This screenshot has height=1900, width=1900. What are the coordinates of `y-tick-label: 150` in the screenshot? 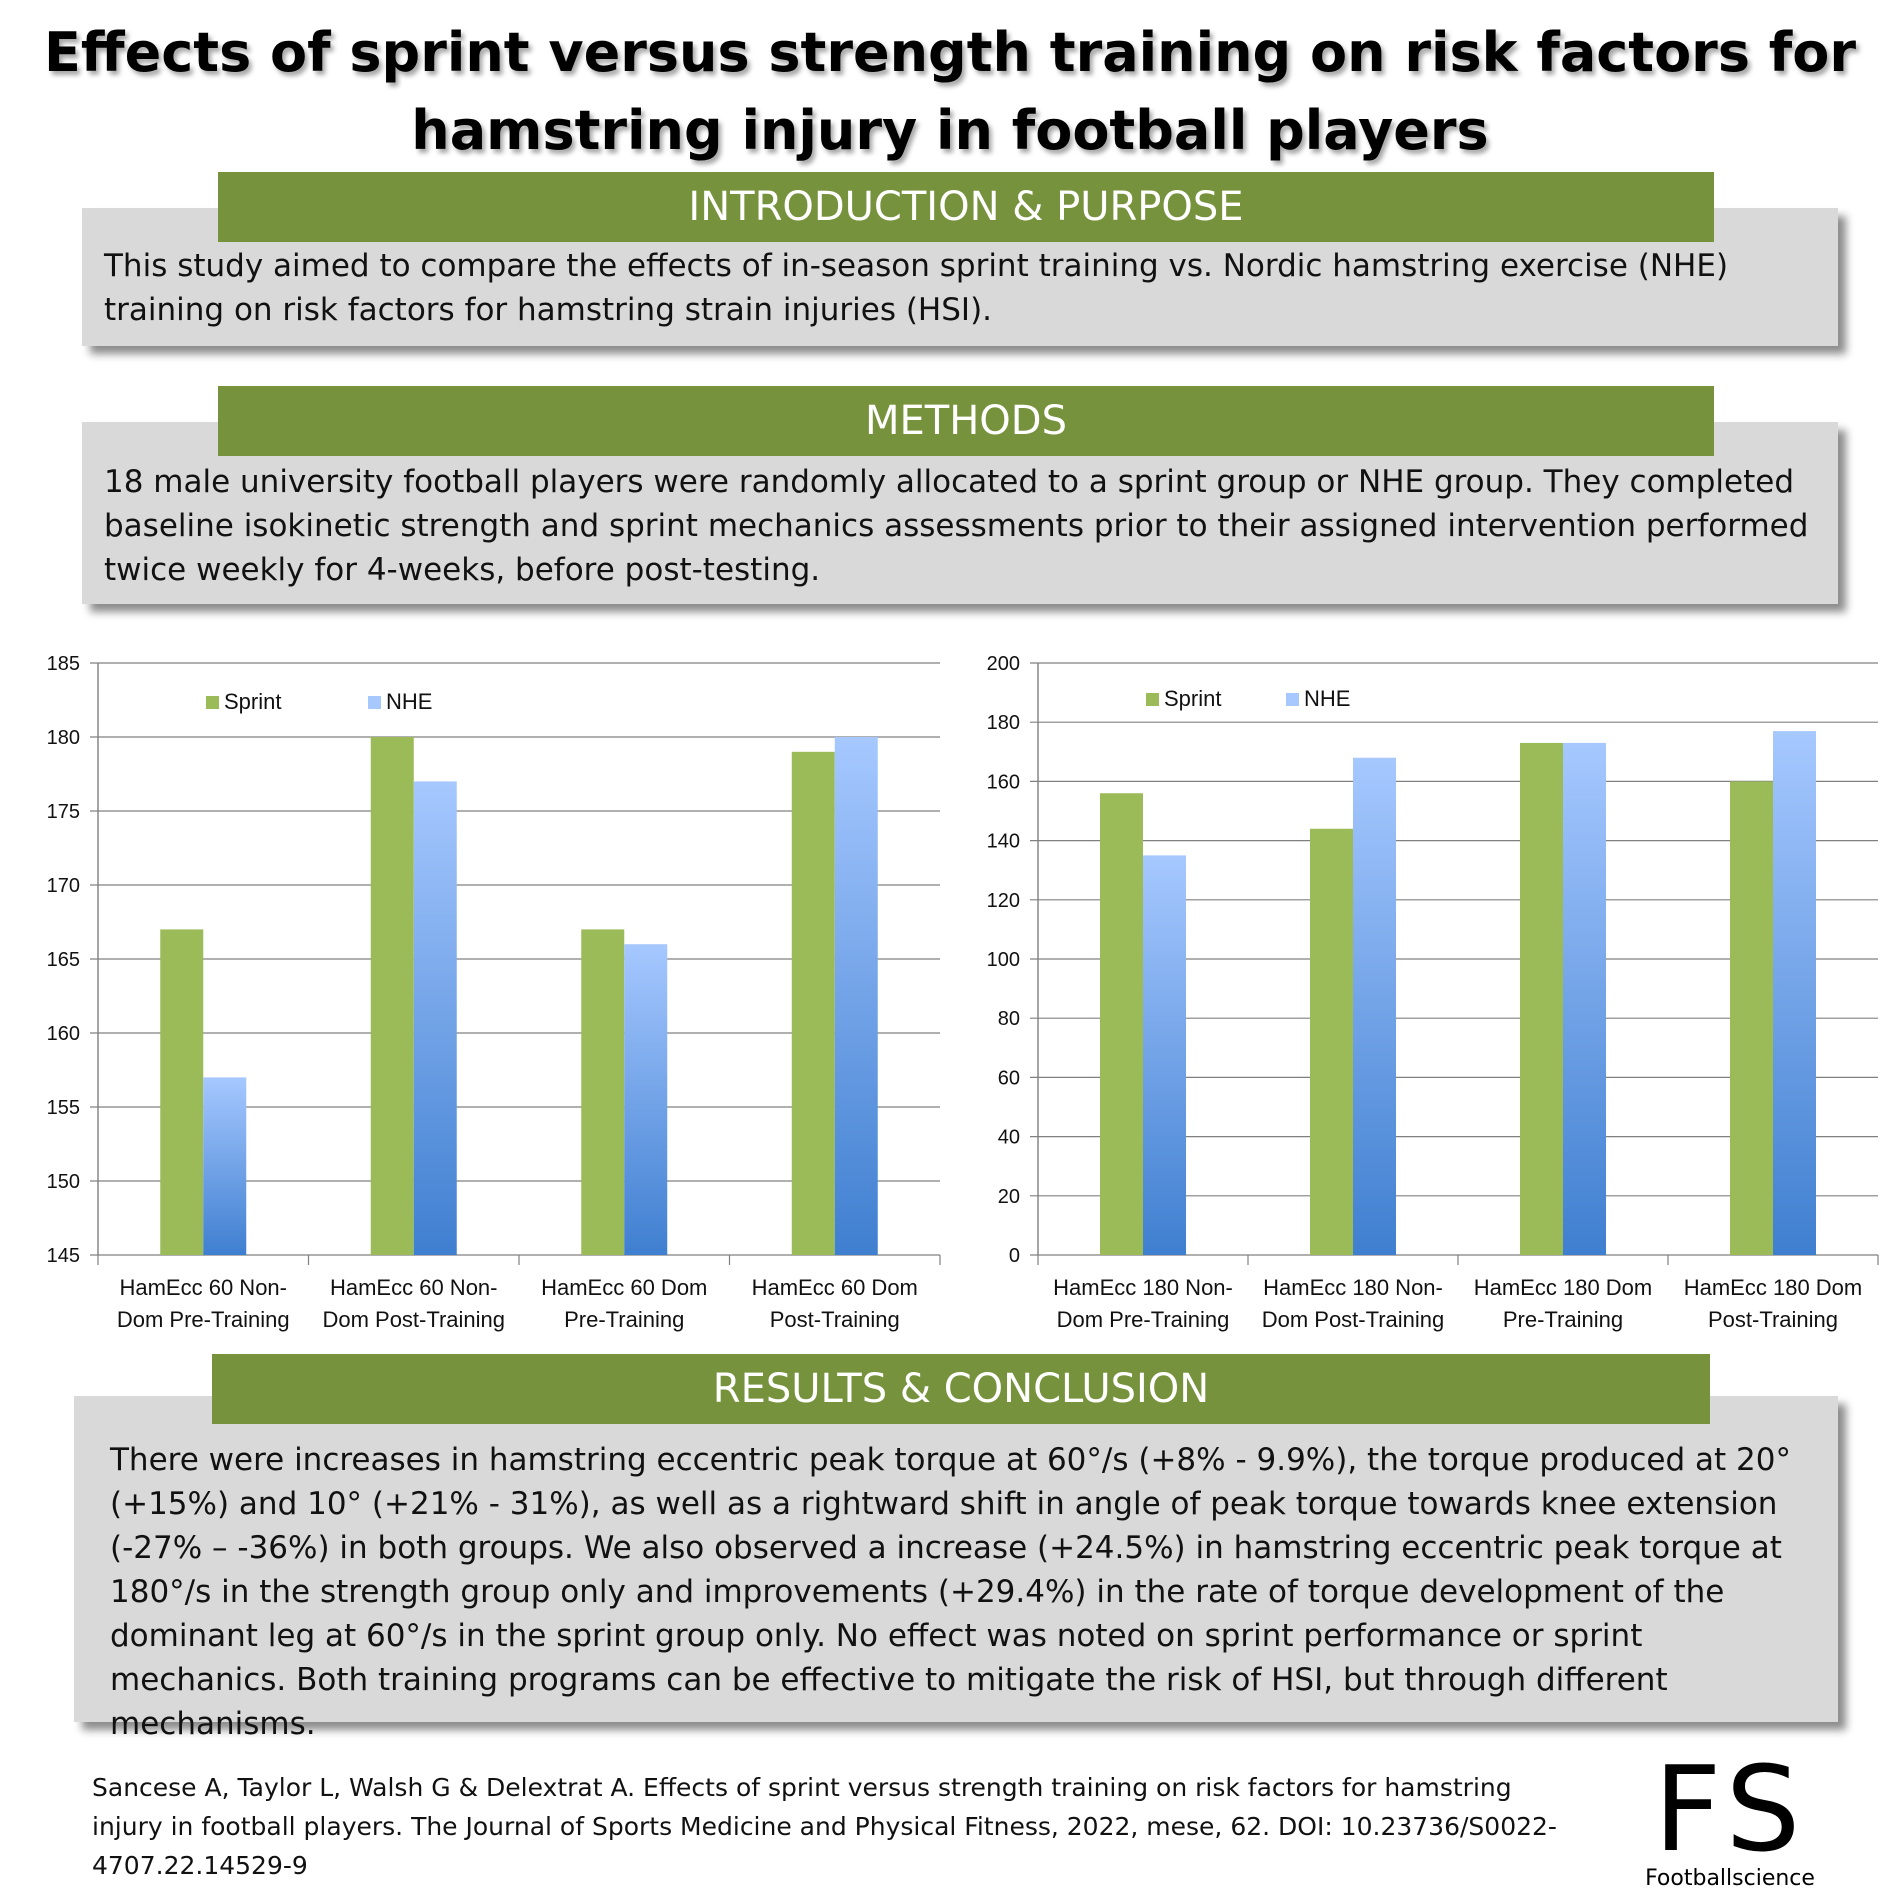 It's located at (63, 1182).